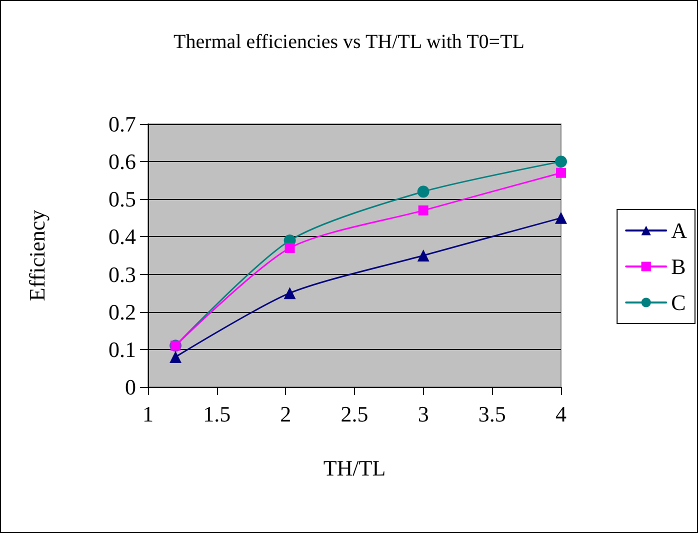  I want to click on y-tick-label: 0.1, so click(122, 349).